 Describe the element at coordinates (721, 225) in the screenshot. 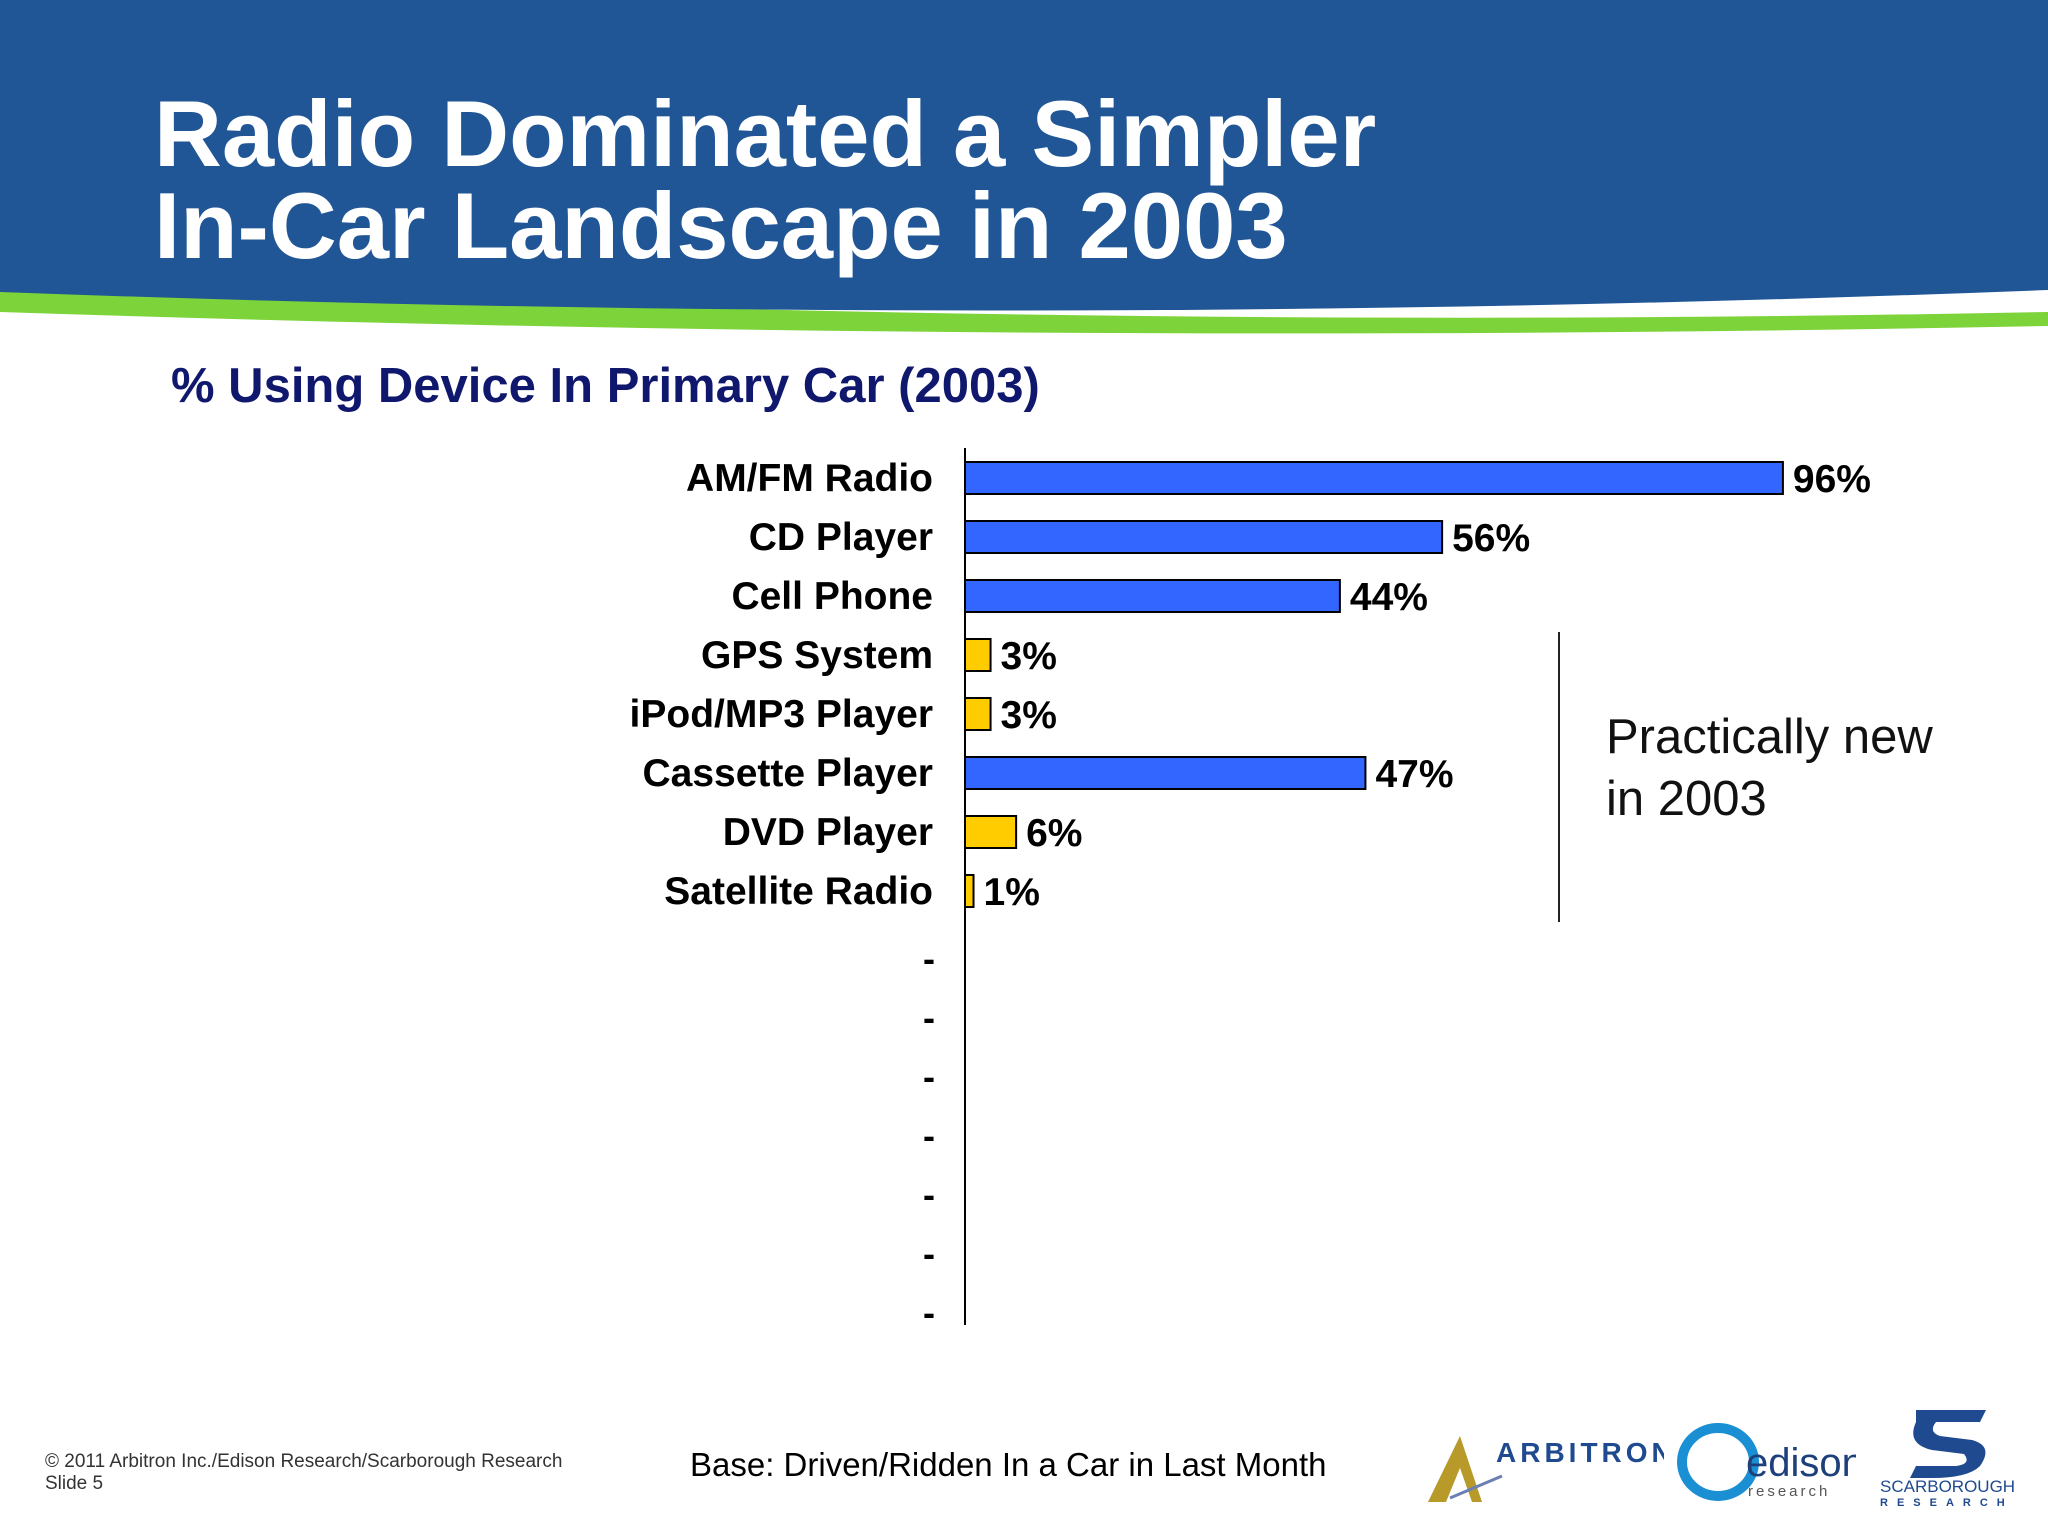

I see `title-line-2: In-Car Landscape in 2003` at that location.